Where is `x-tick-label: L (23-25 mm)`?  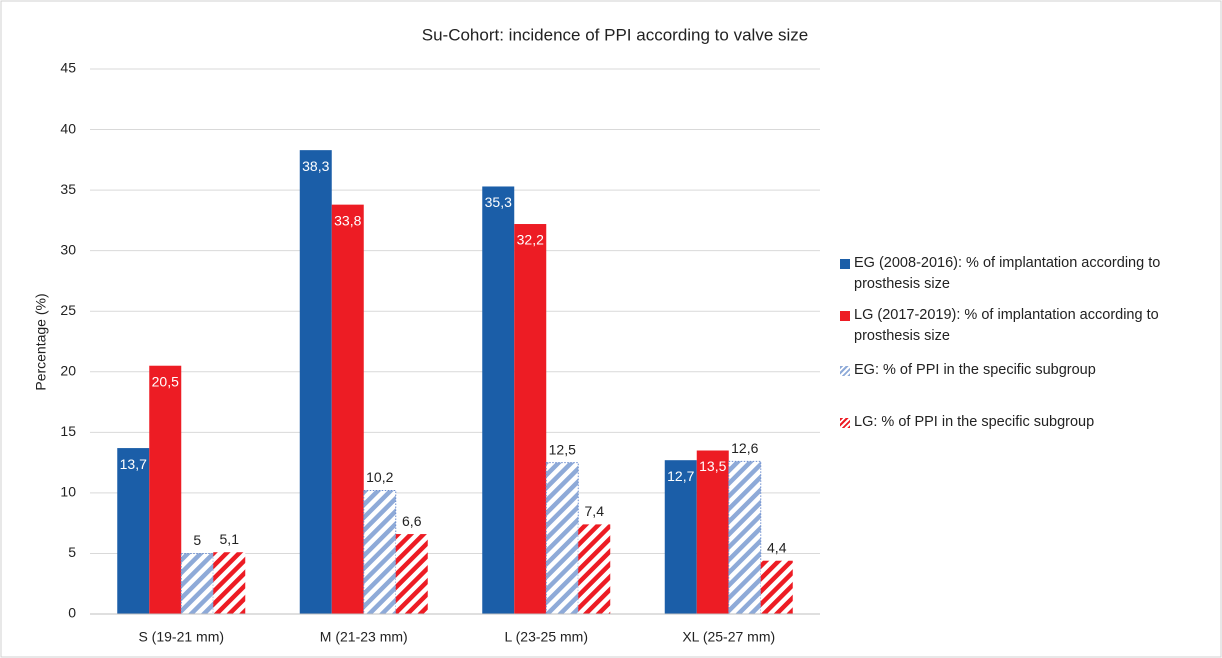 x-tick-label: L (23-25 mm) is located at coordinates (546, 637).